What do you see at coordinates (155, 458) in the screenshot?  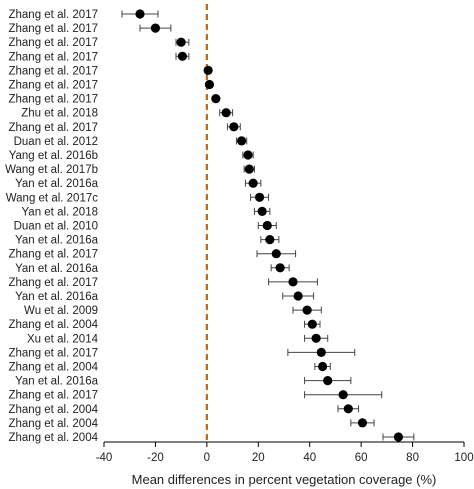 I see `x-tick-label: -20` at bounding box center [155, 458].